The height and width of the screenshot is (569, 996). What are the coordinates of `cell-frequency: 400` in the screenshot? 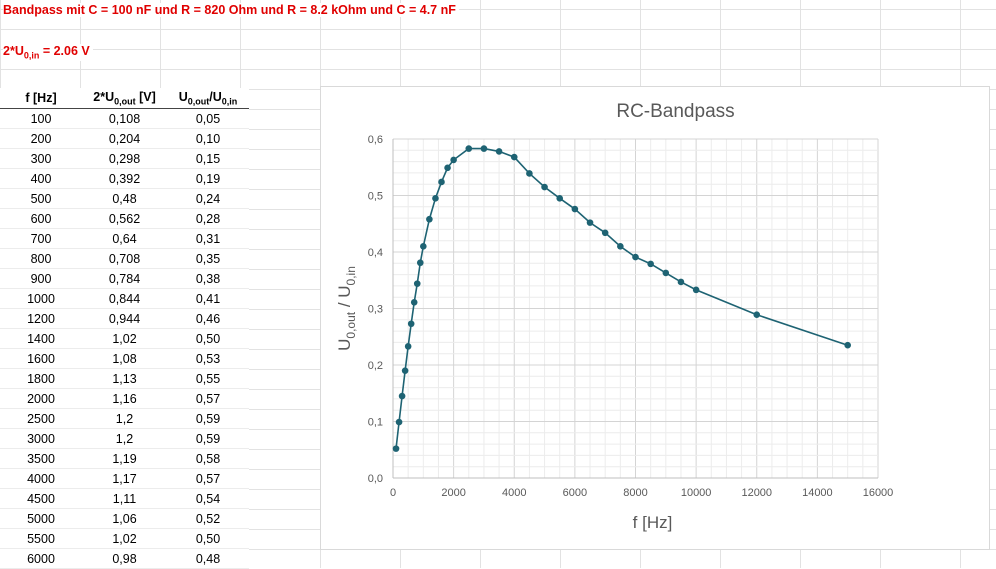 It's located at (41, 178).